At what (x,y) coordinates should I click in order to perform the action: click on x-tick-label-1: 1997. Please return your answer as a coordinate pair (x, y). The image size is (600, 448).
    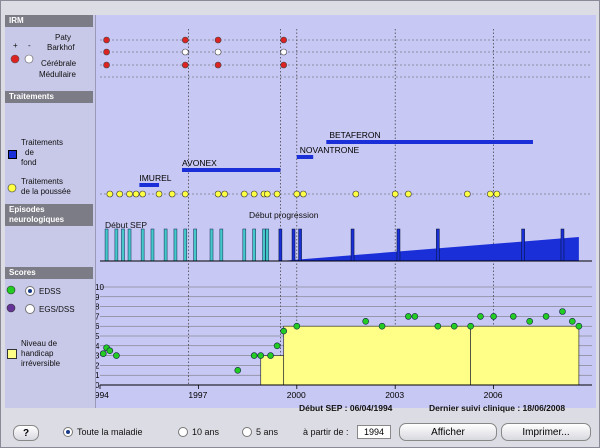
    Looking at the image, I should click on (197, 395).